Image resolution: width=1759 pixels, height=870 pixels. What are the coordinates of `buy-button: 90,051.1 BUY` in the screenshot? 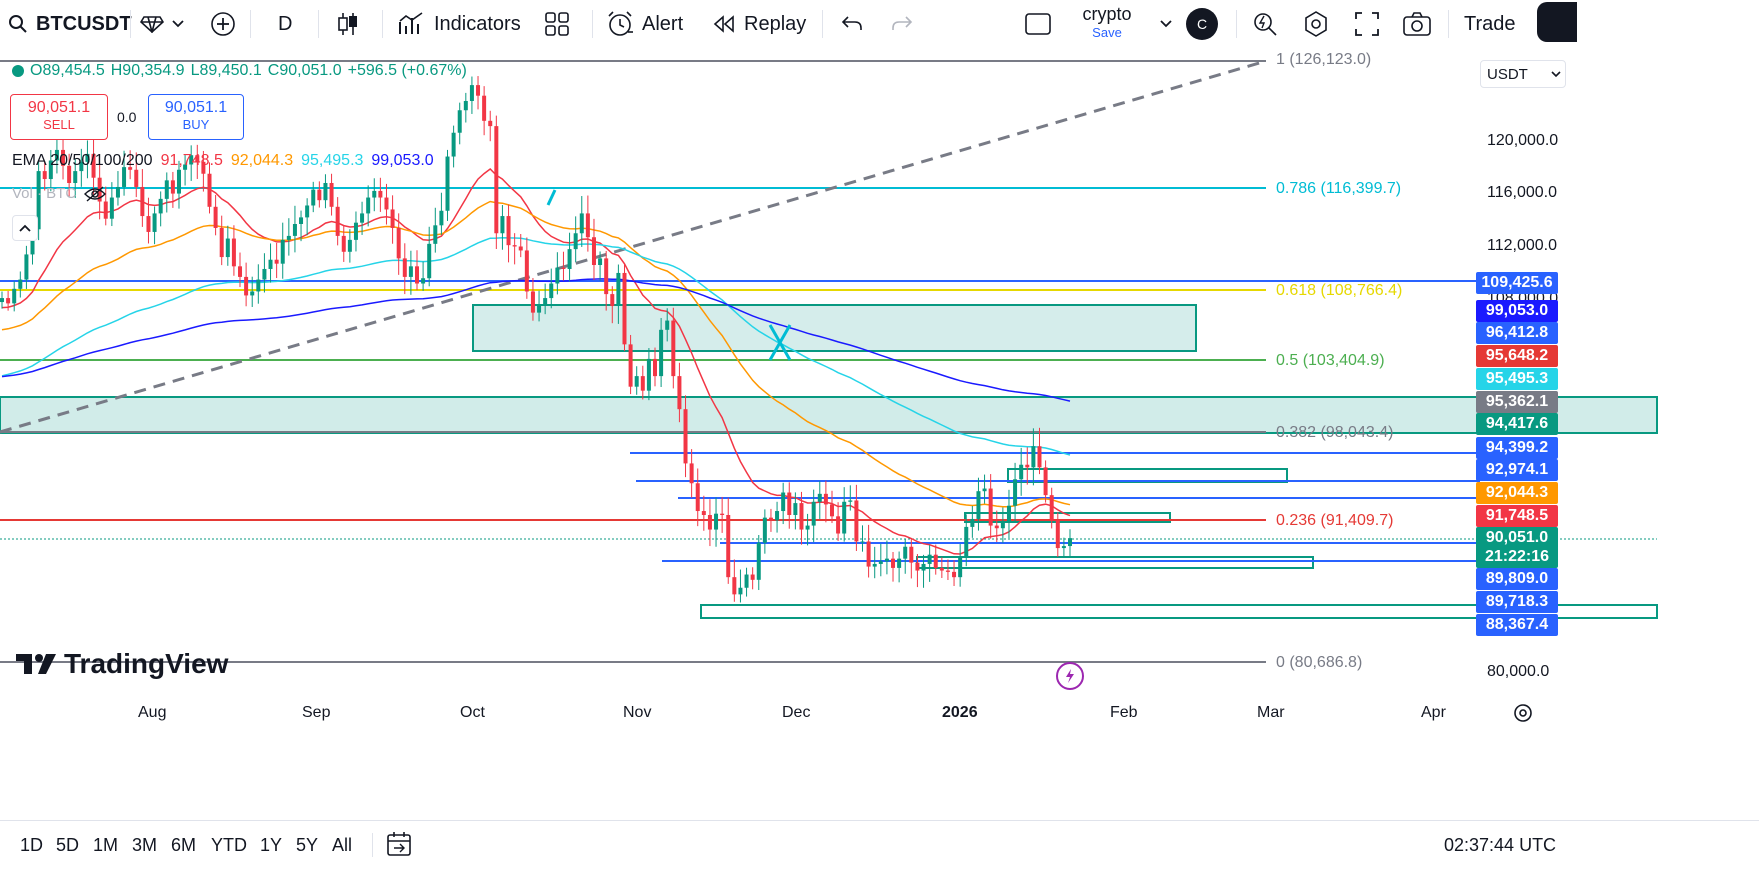 It's located at (196, 117).